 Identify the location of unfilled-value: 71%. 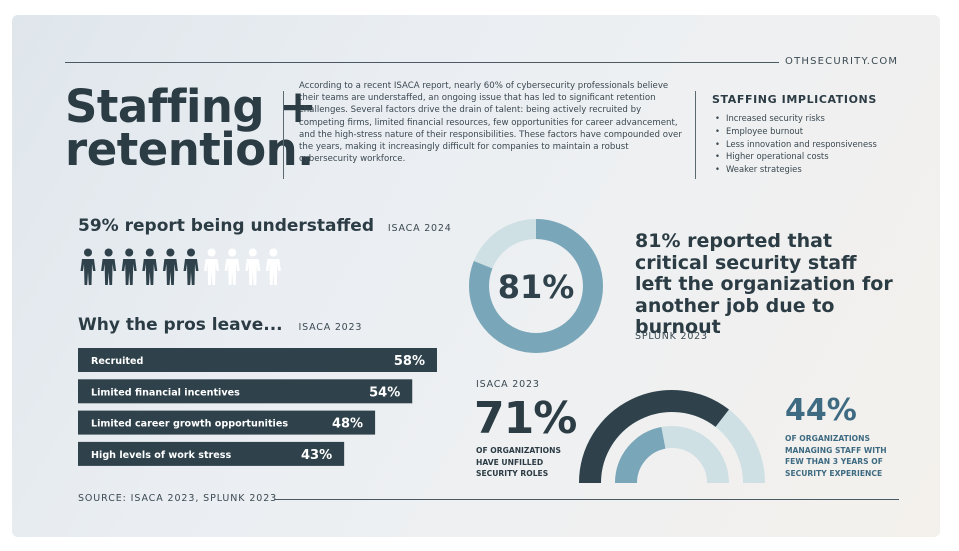
(525, 418).